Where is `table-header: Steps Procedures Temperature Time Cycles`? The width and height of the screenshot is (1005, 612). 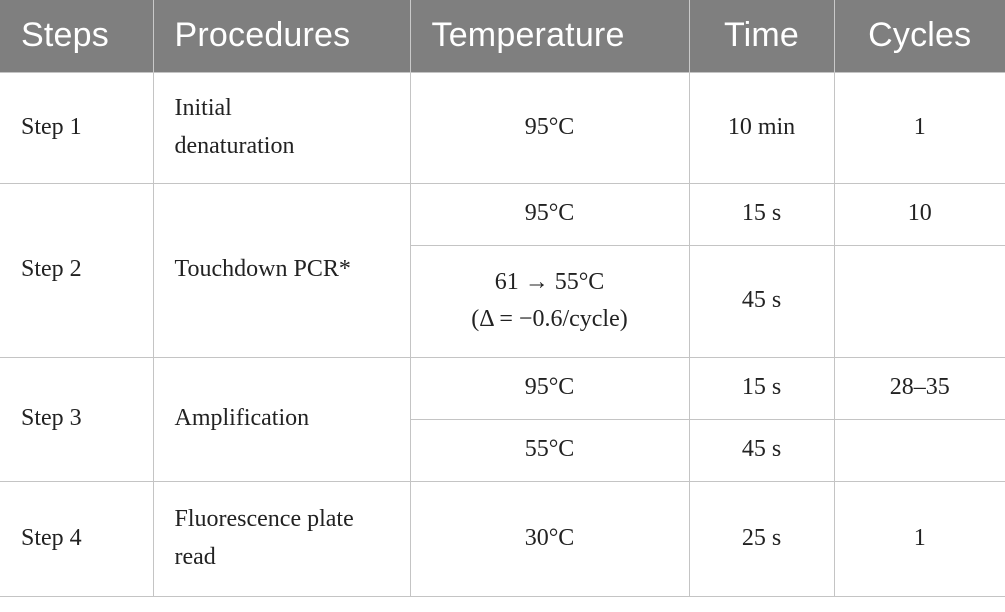
table-header: Steps Procedures Temperature Time Cycles is located at coordinates (502, 36).